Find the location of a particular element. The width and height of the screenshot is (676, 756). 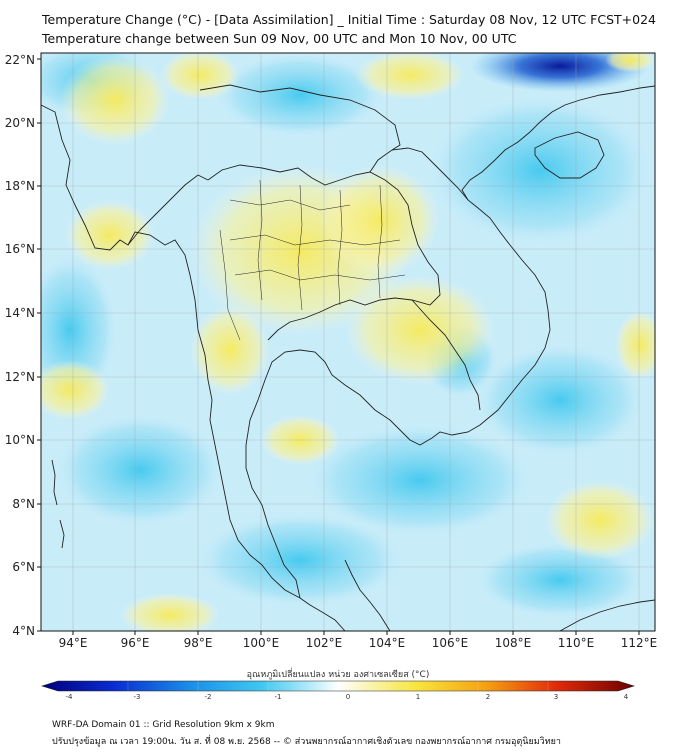

cbar-tick-m4: -4 is located at coordinates (70, 697).